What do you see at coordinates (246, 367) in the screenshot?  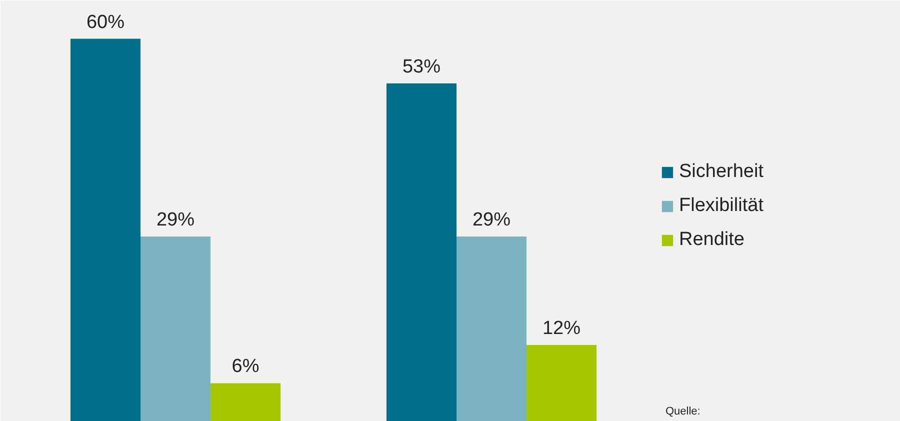 I see `data-label: 6%` at bounding box center [246, 367].